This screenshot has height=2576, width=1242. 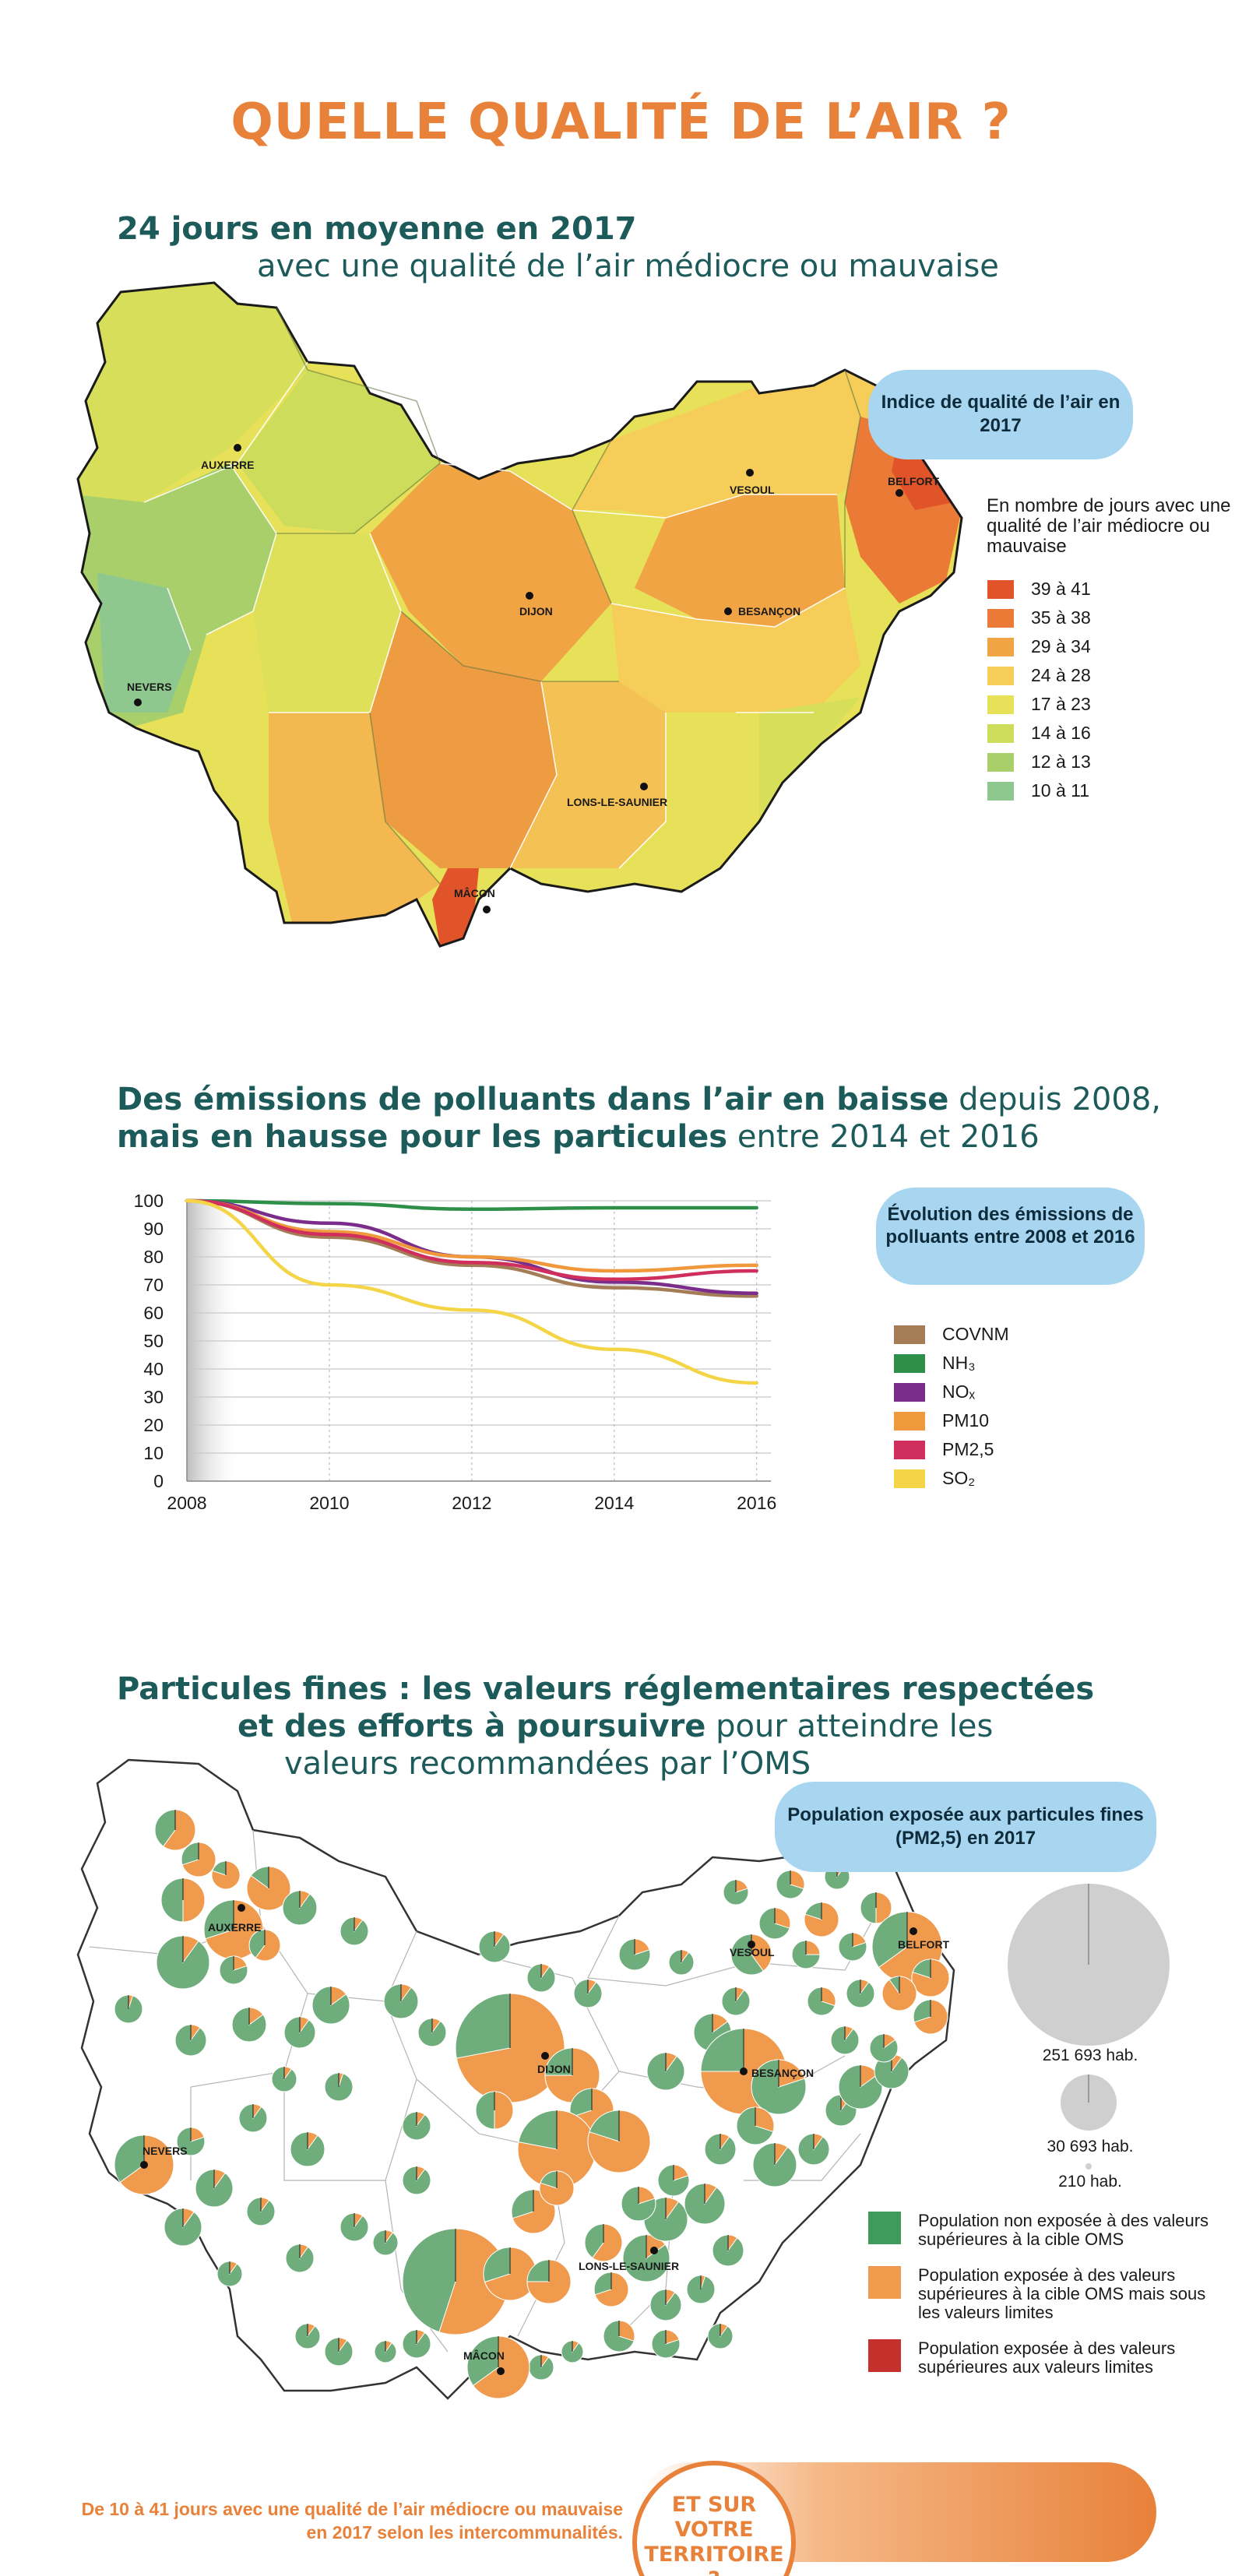 I want to click on footer-cta-line2: TERRITOIRE ?, so click(x=714, y=2559).